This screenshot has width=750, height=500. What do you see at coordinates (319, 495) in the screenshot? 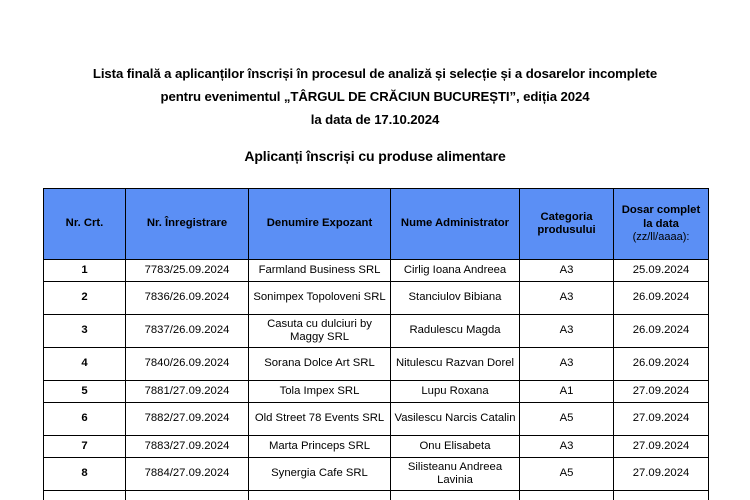
I see `cell-denumire-expozant: Casuta Munteneasca SRL` at bounding box center [319, 495].